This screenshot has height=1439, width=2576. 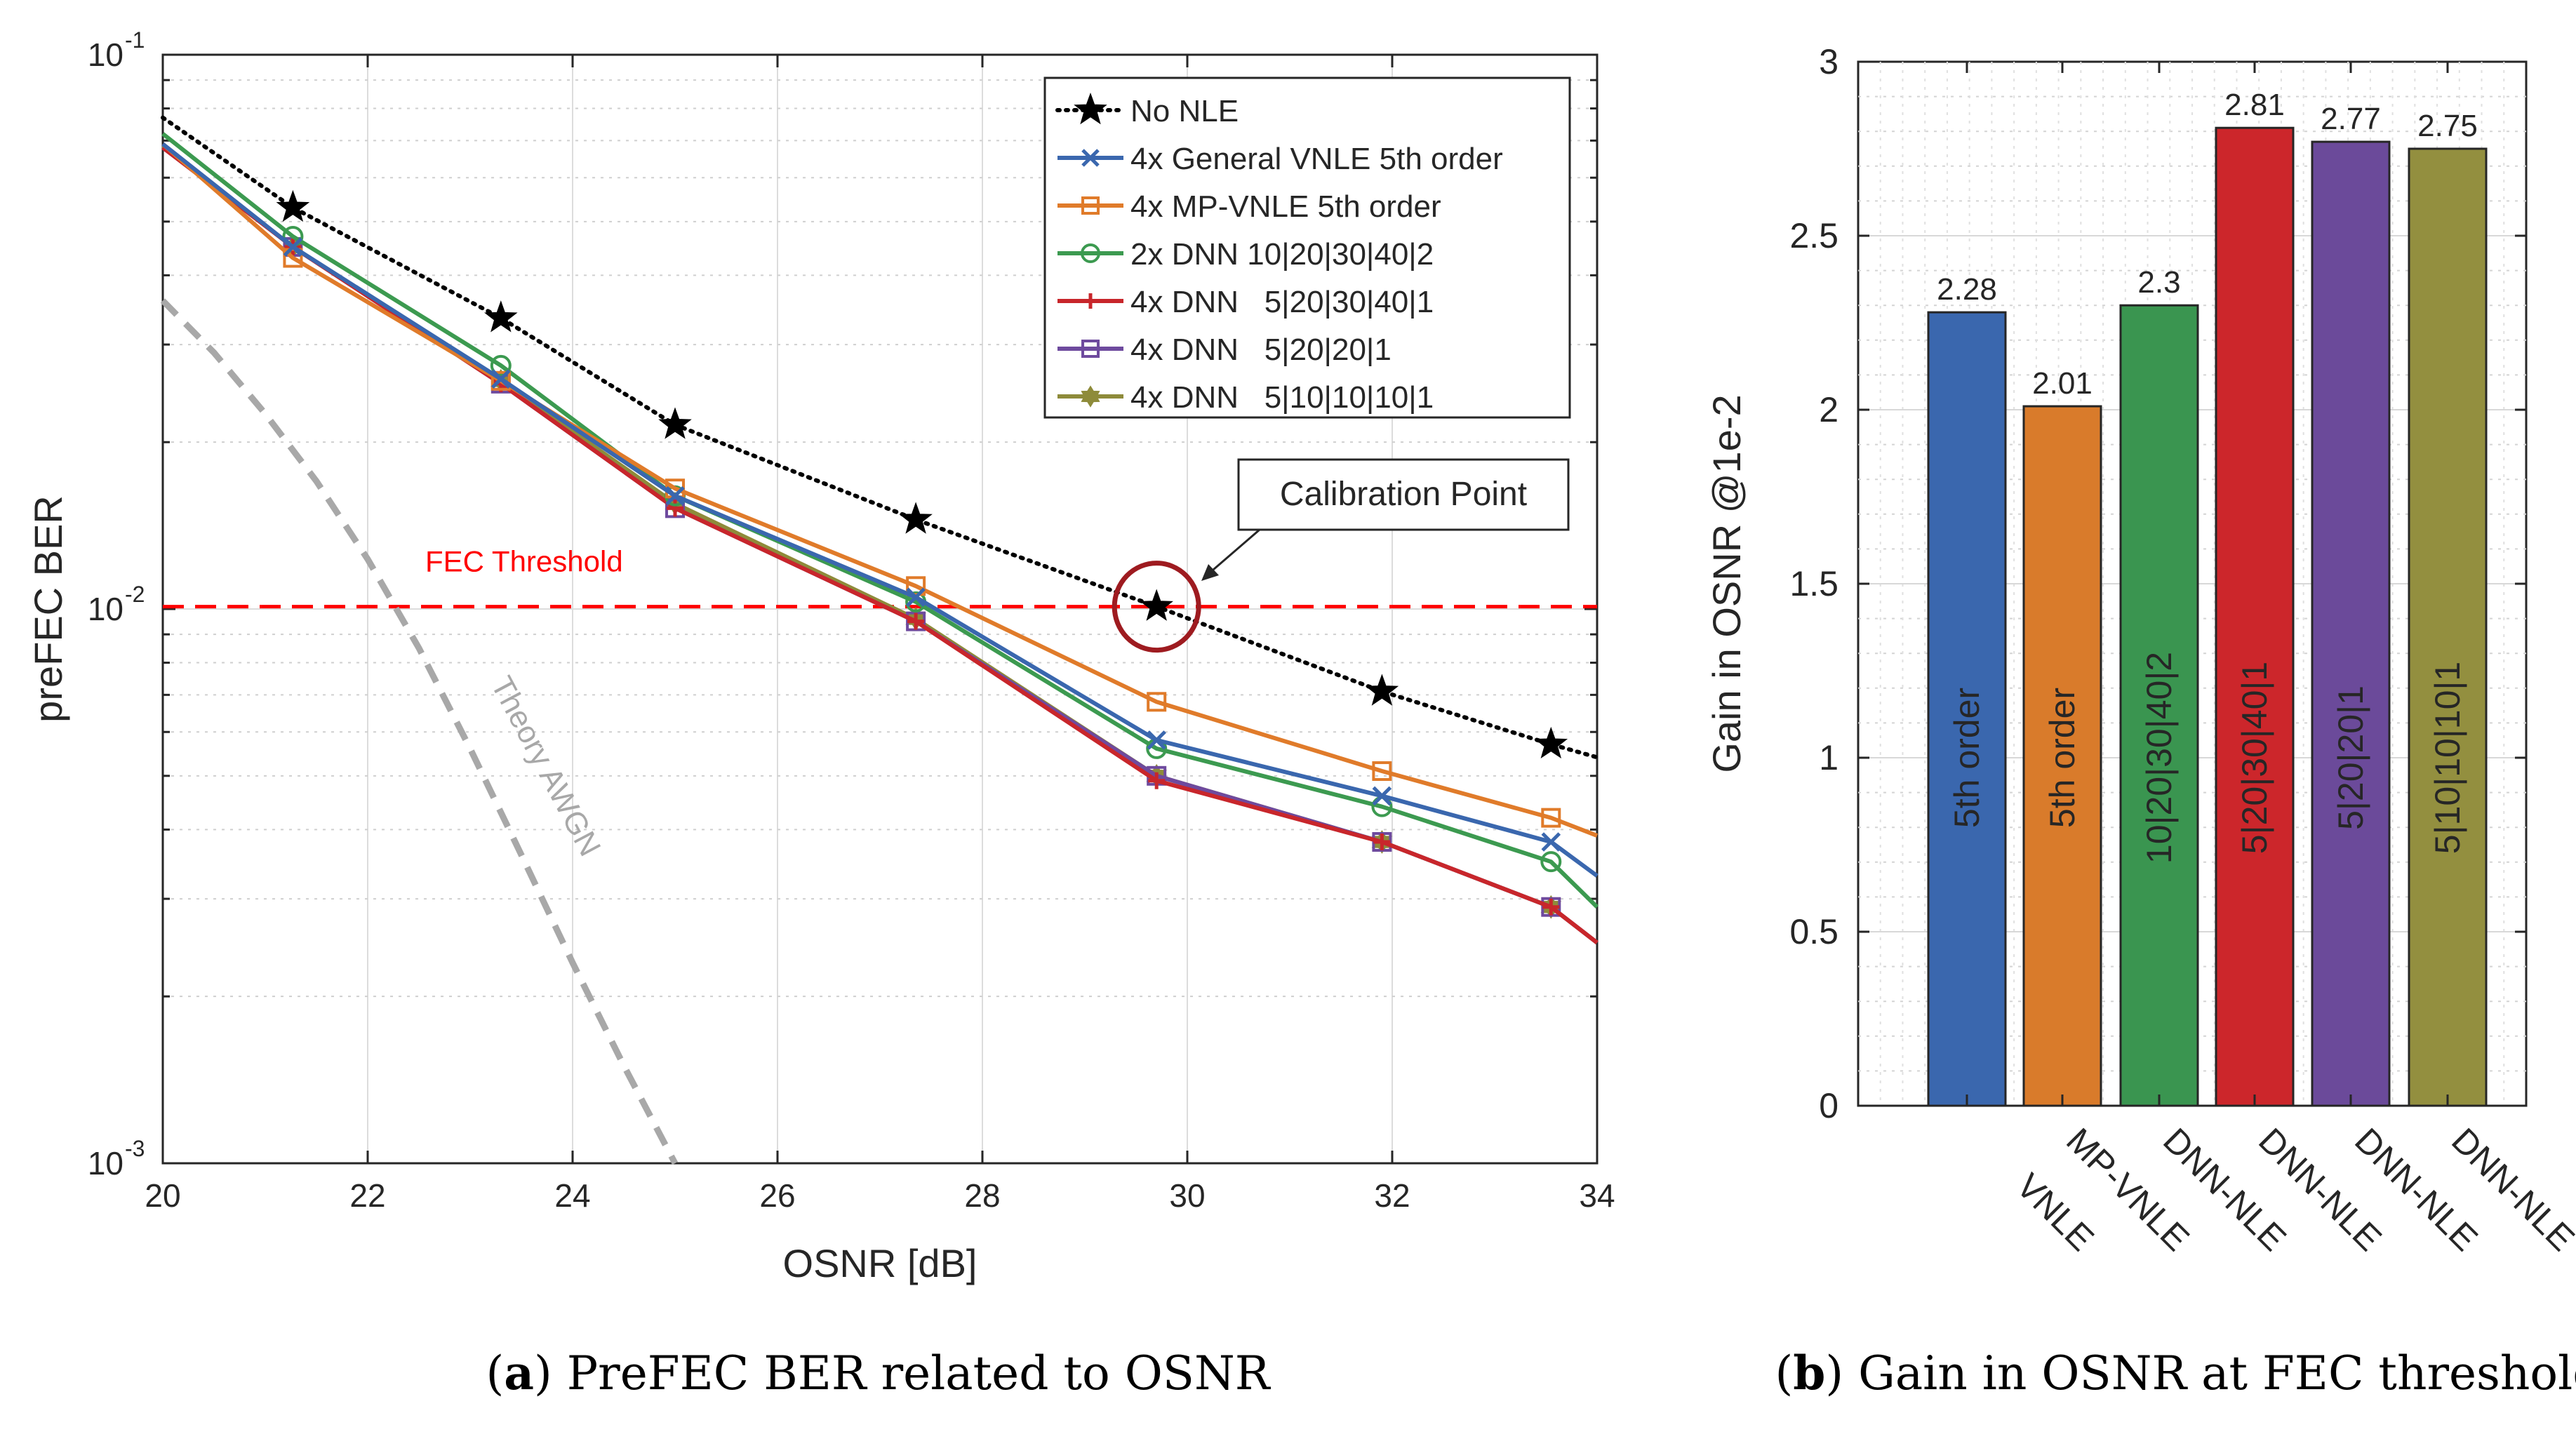 What do you see at coordinates (1809, 1373) in the screenshot?
I see `caption-b-letter: b` at bounding box center [1809, 1373].